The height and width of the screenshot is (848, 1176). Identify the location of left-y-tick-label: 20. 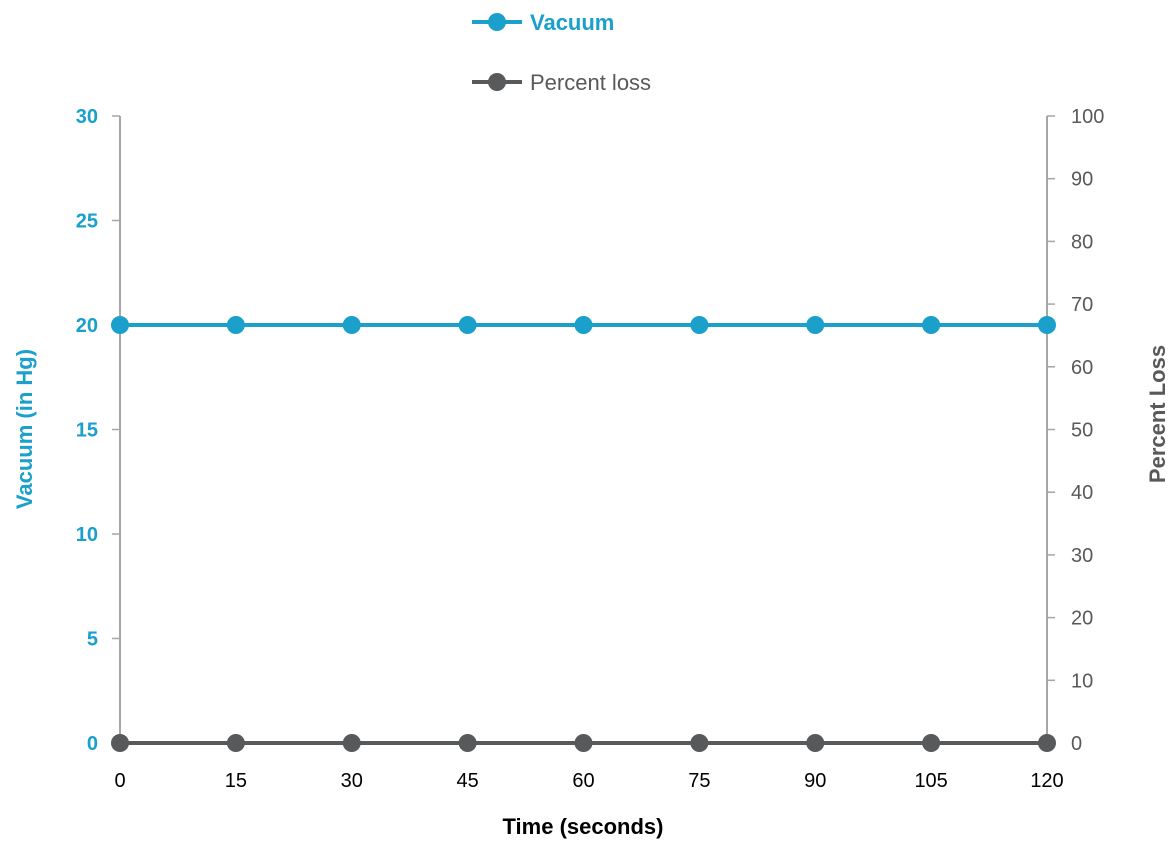
(87, 326).